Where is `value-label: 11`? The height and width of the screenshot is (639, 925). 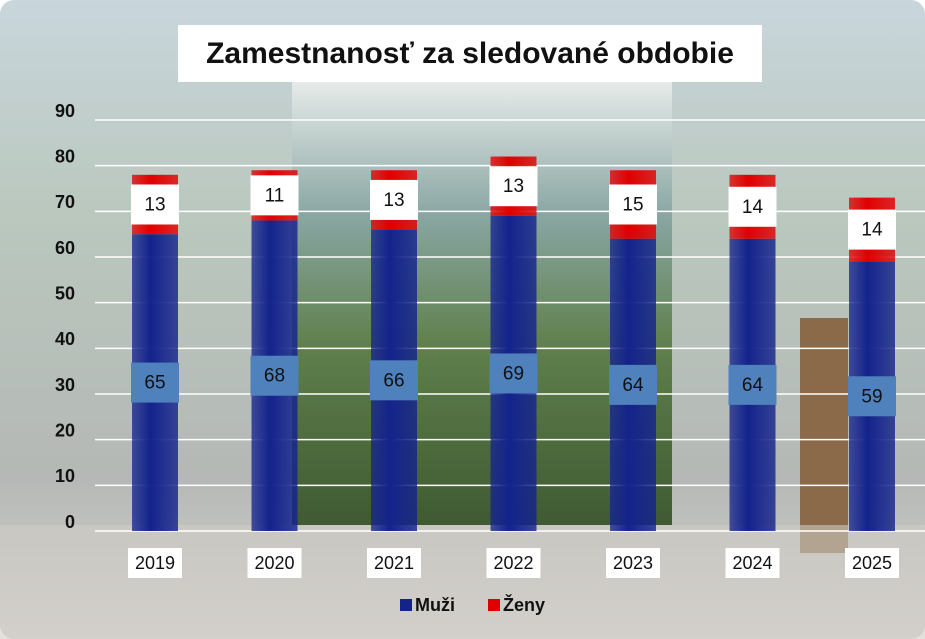
value-label: 11 is located at coordinates (275, 195).